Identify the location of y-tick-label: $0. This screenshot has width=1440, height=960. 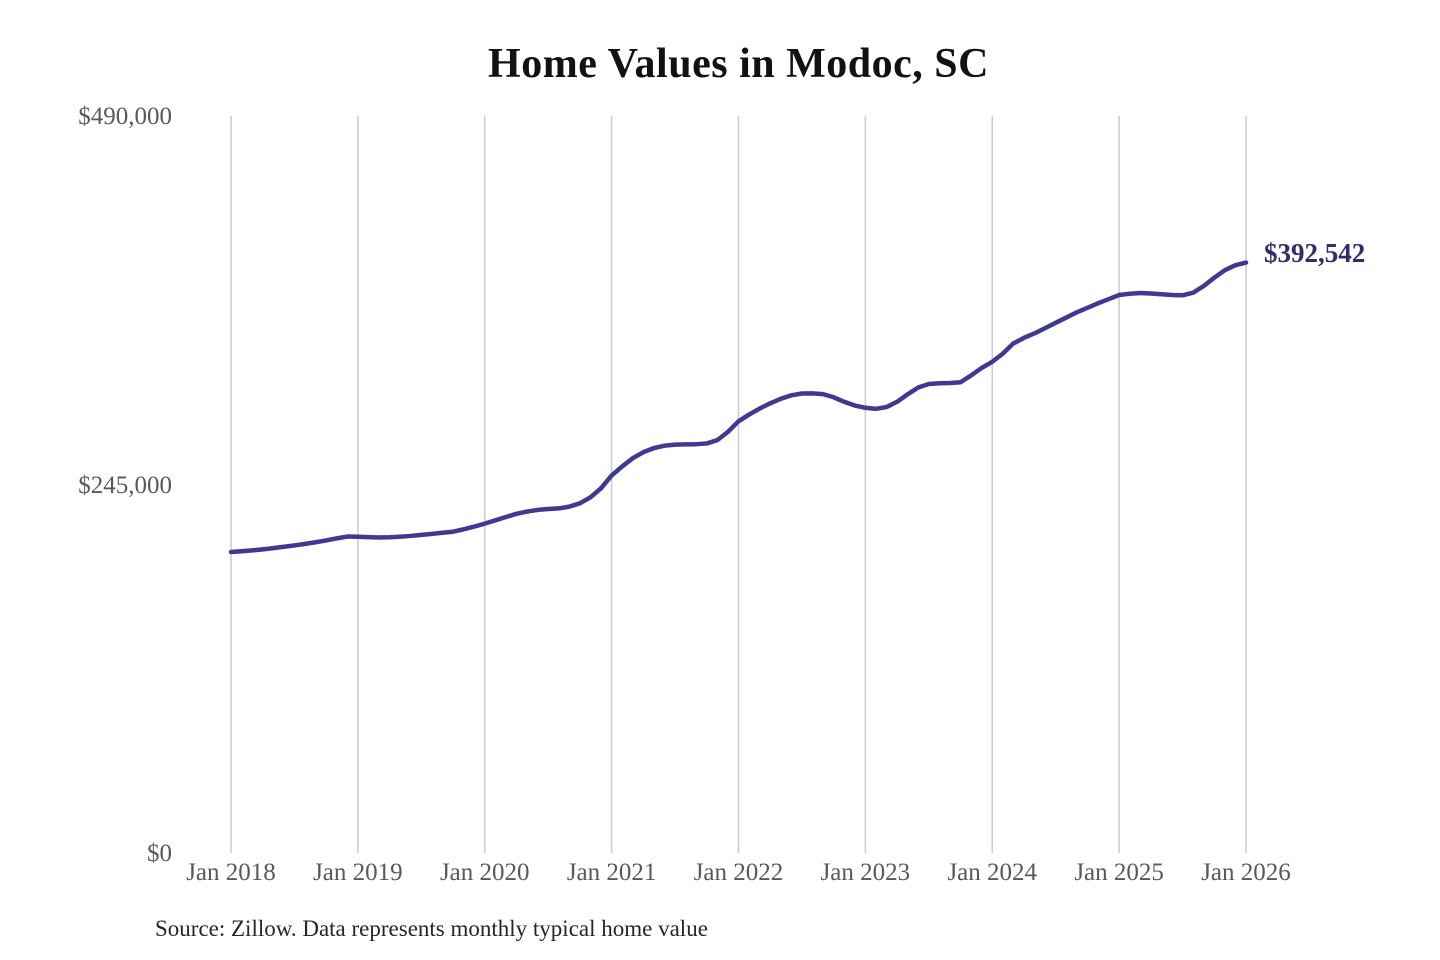
(159, 853).